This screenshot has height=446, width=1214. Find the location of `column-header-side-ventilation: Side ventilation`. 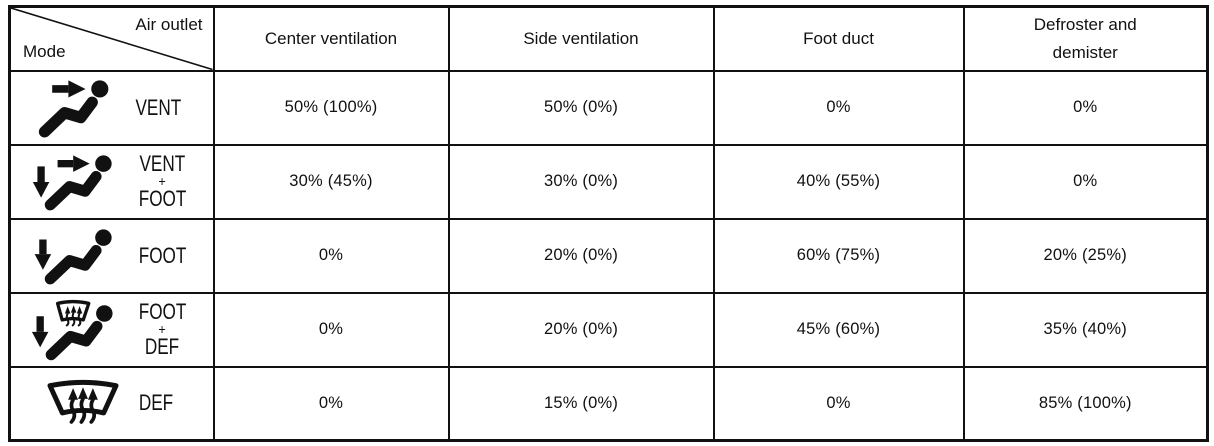

column-header-side-ventilation: Side ventilation is located at coordinates (581, 38).